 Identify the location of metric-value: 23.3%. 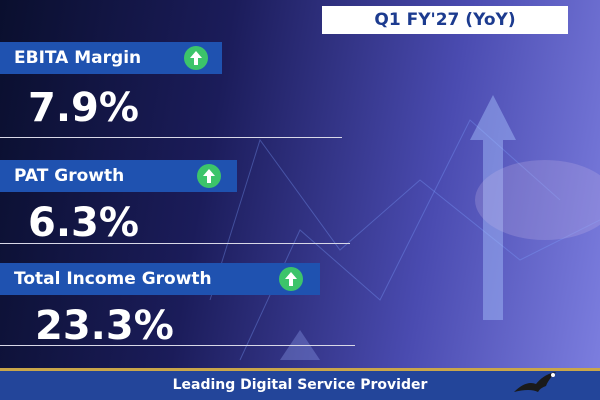
(104, 326).